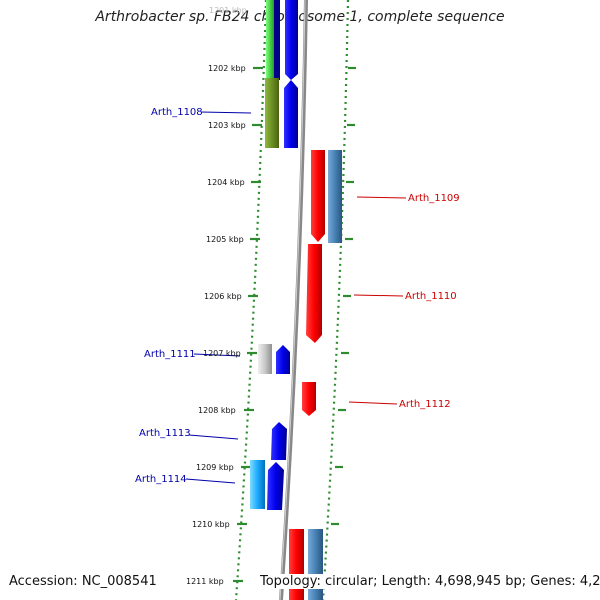 This screenshot has height=600, width=600. I want to click on gene-feature-green, so click(270, 40).